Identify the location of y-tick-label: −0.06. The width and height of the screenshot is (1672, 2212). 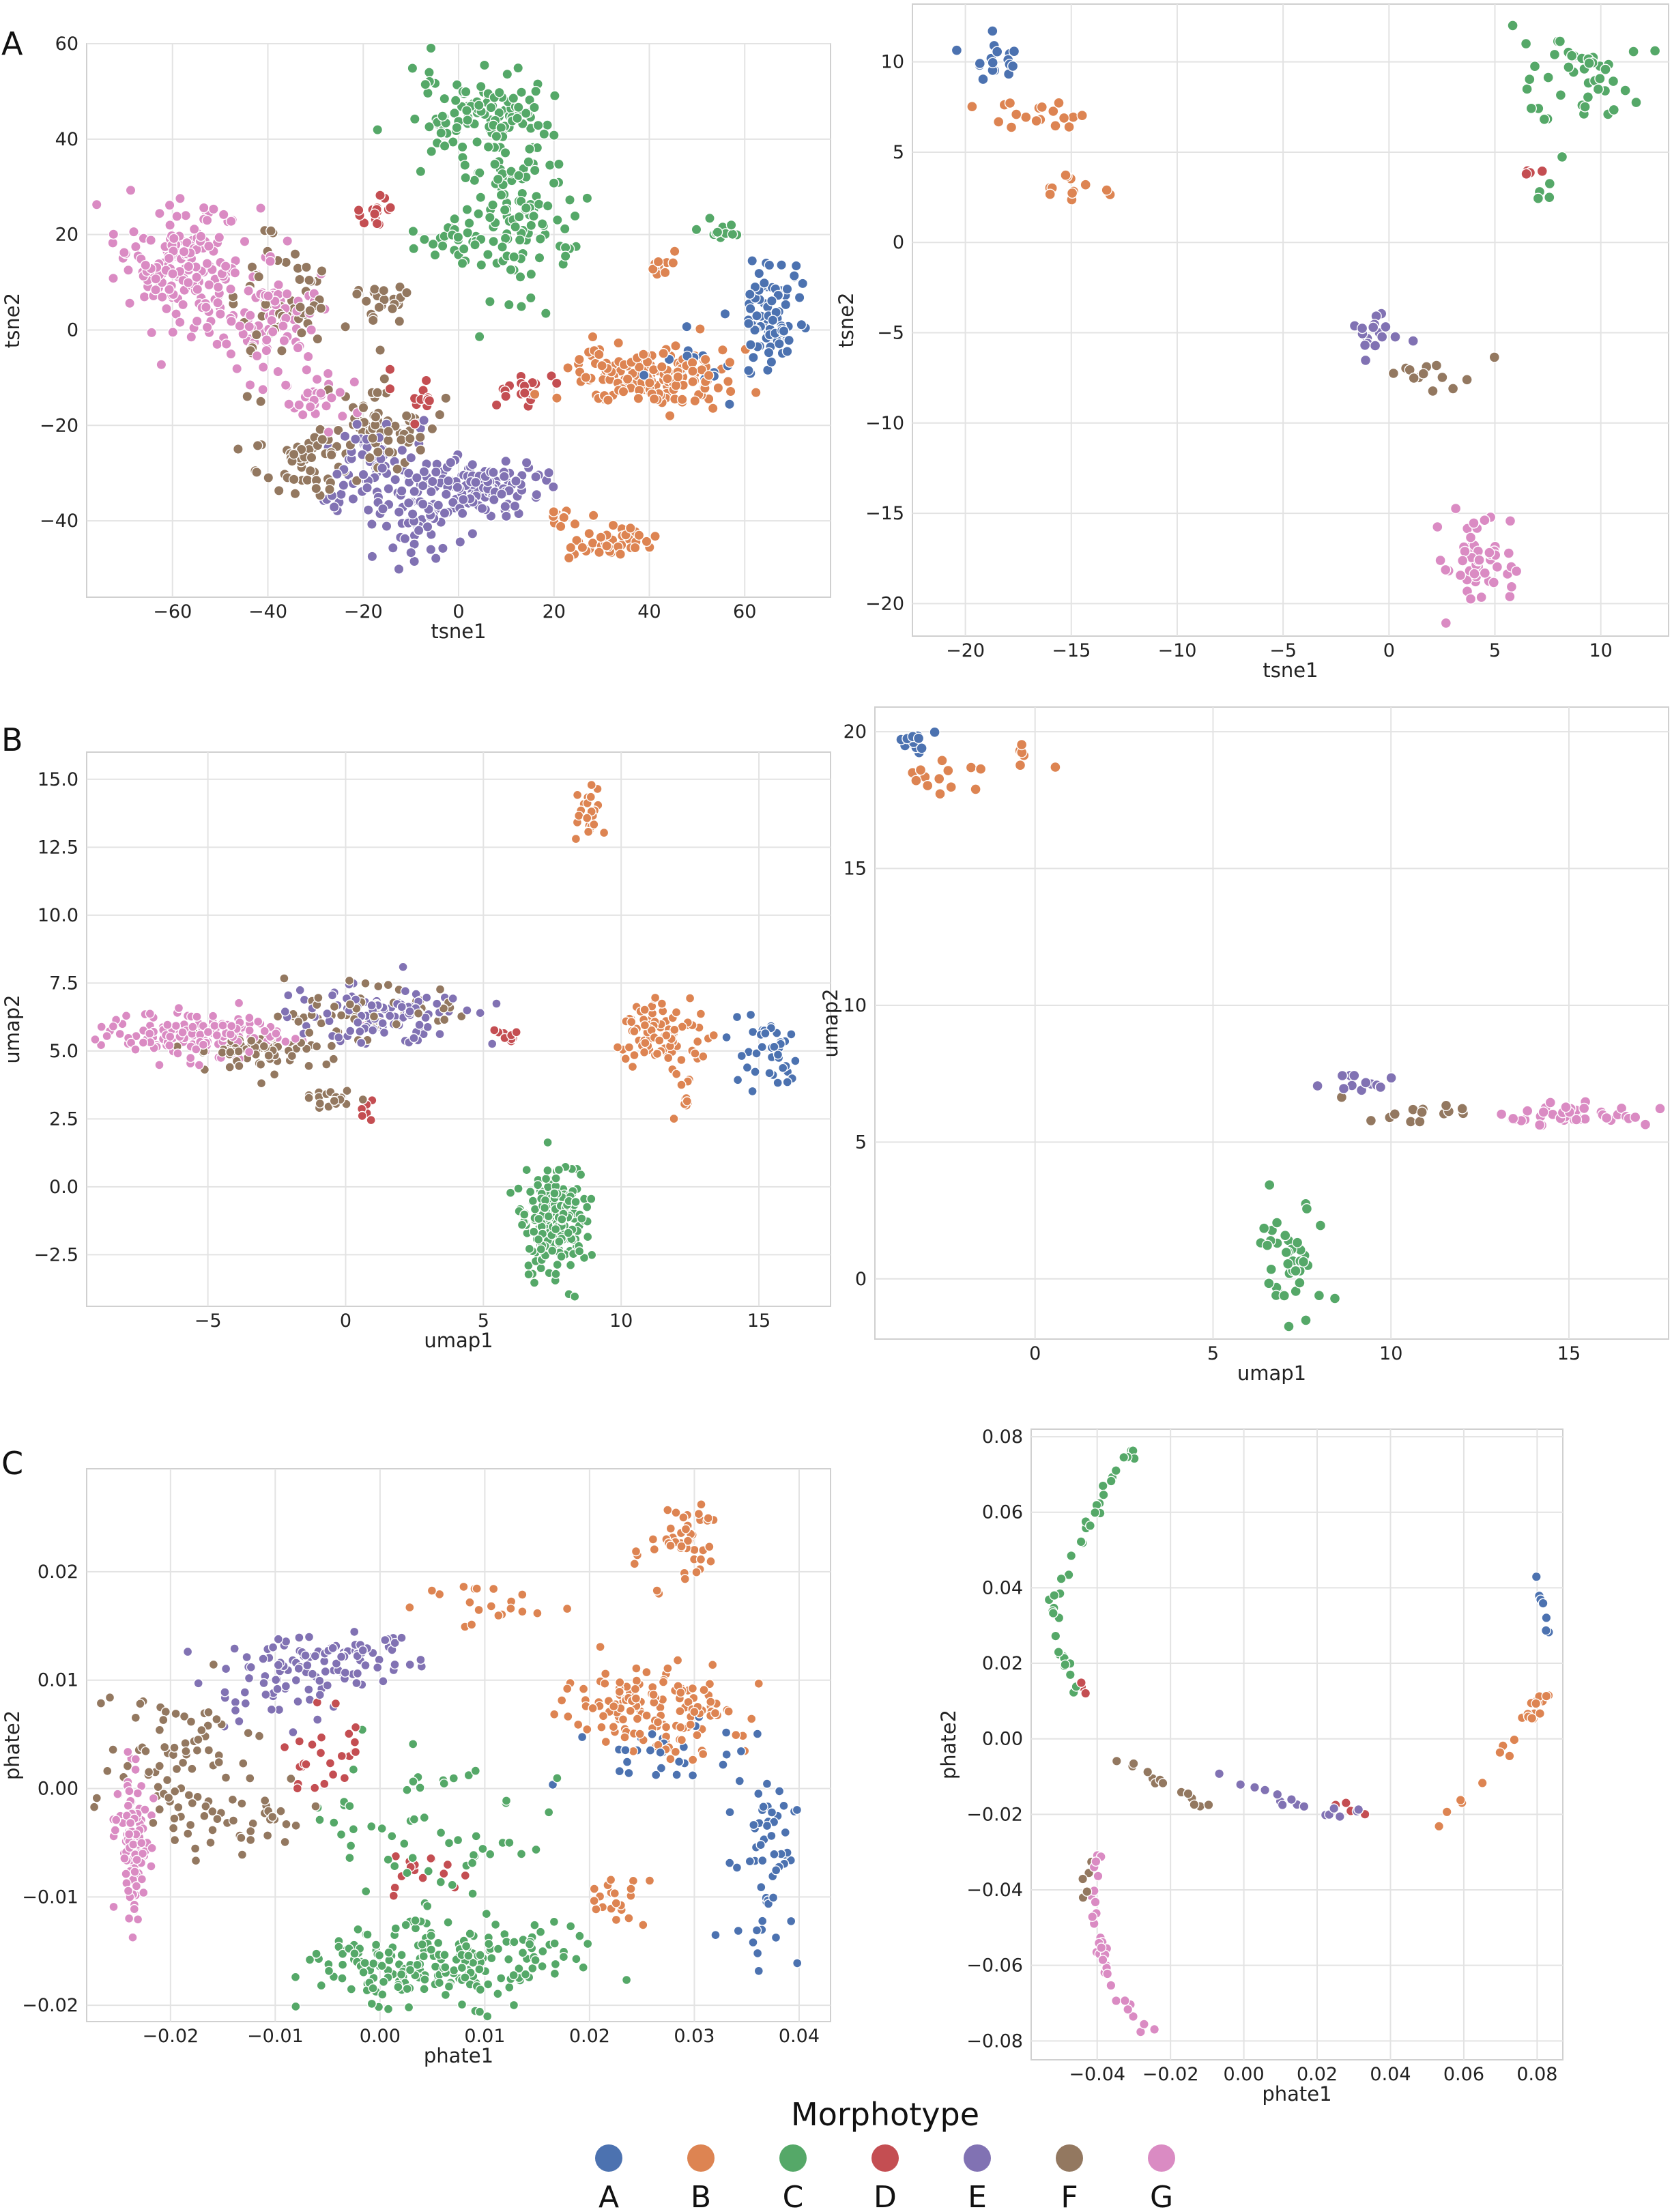
(994, 1966).